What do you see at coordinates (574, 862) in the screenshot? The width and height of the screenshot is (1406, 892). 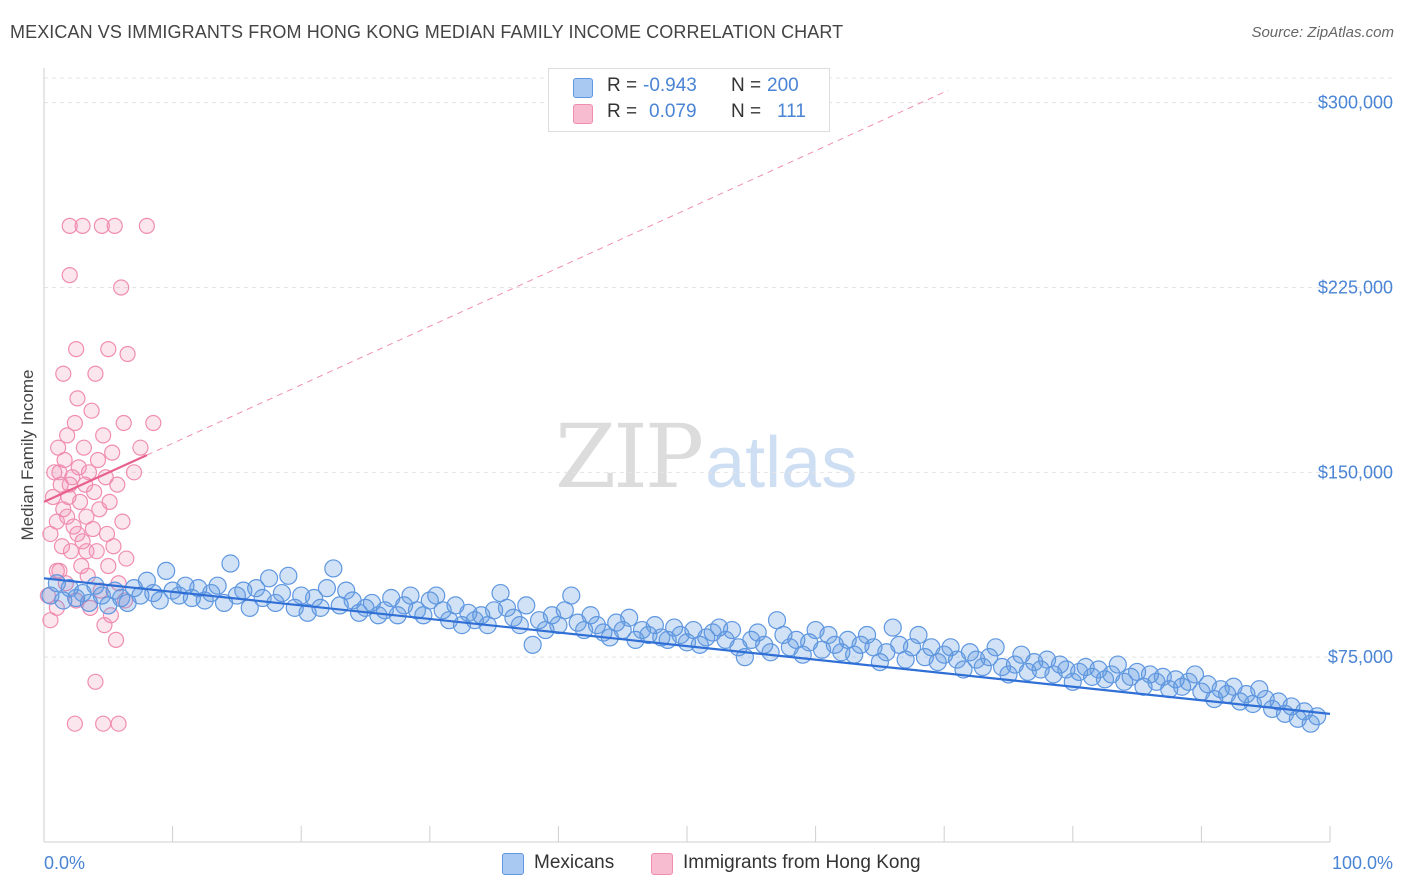 I see `series-label-mexicans: Mexicans` at bounding box center [574, 862].